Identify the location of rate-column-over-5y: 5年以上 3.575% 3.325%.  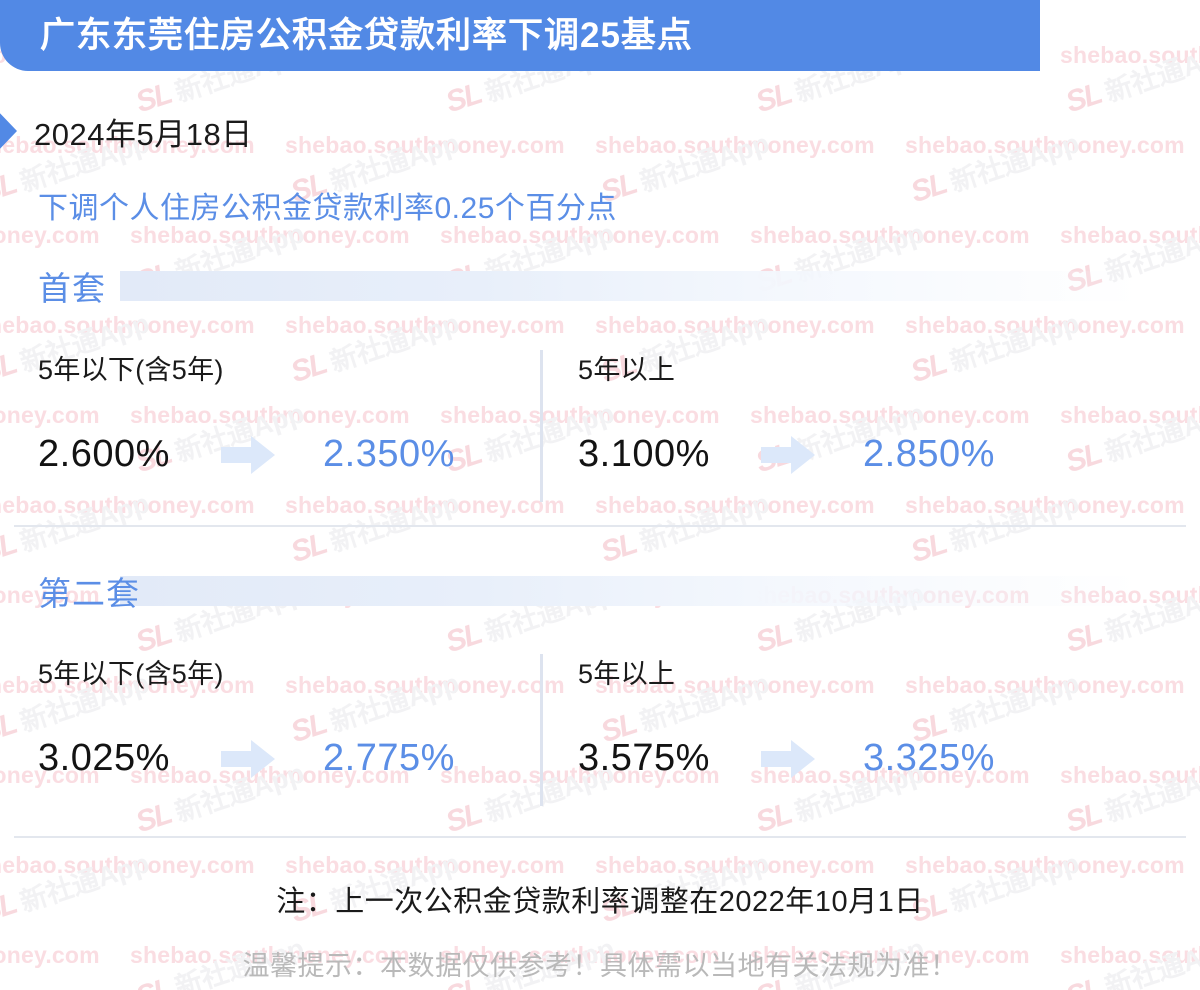
(810, 729).